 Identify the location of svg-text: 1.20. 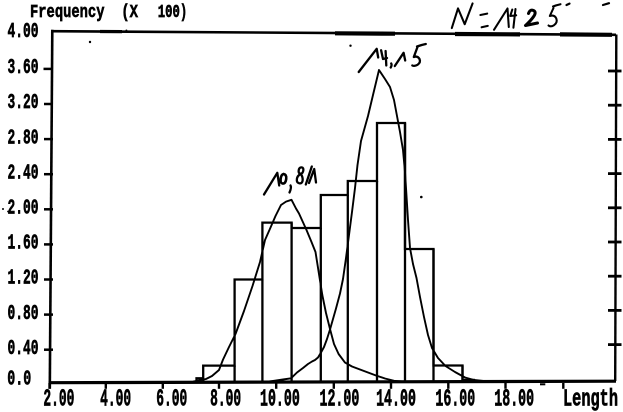
(23, 279).